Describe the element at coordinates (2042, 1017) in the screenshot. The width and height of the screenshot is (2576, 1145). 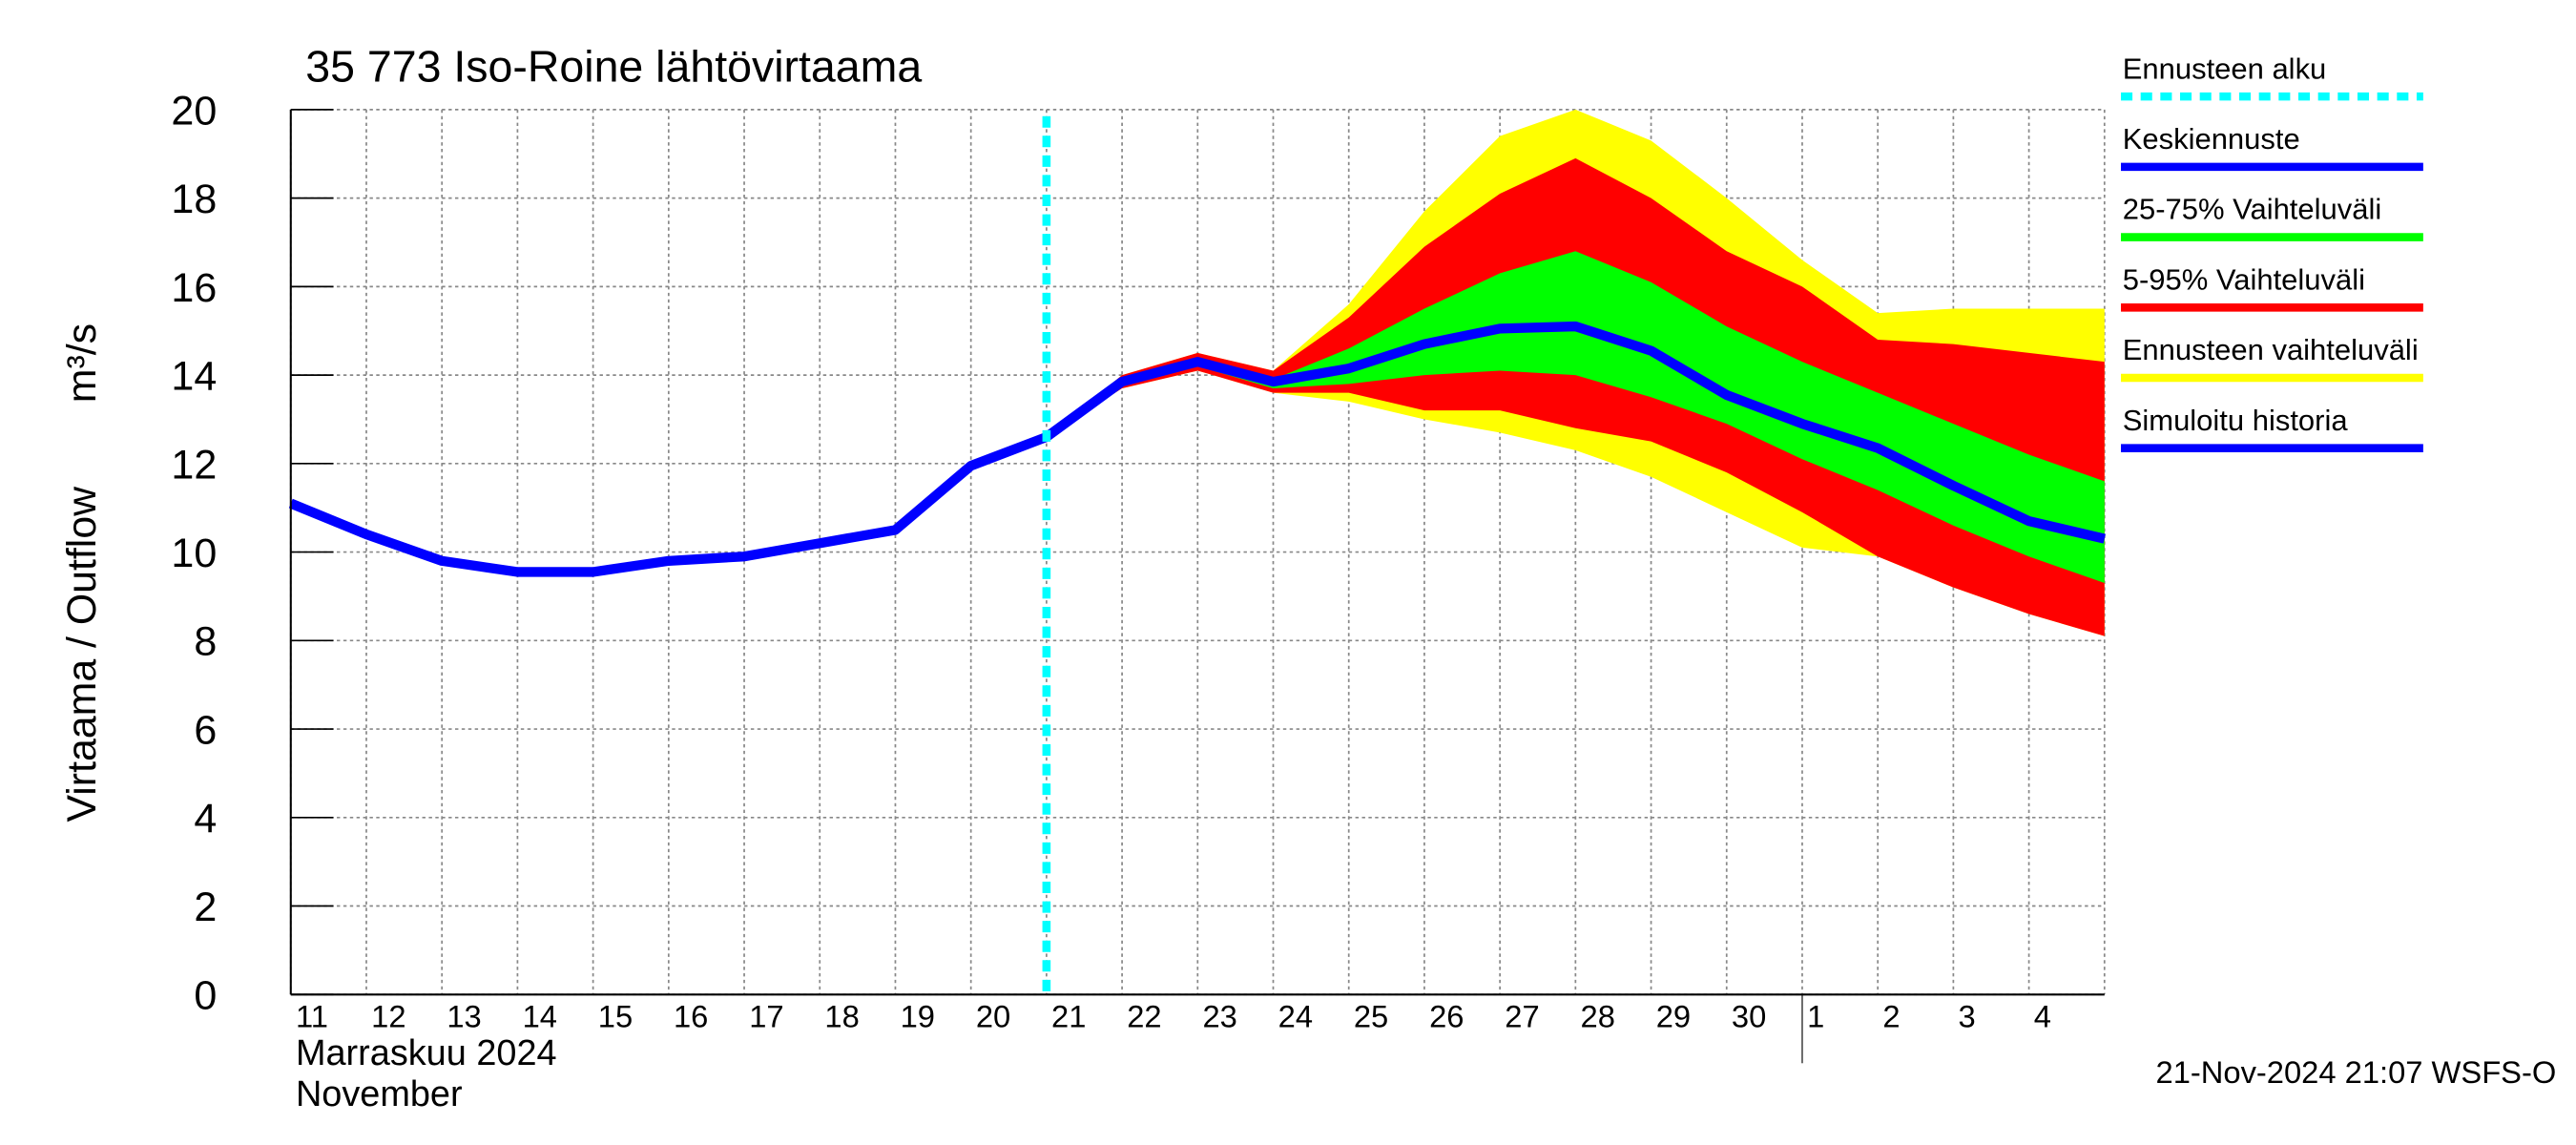
I see `x-tick-label: 4` at that location.